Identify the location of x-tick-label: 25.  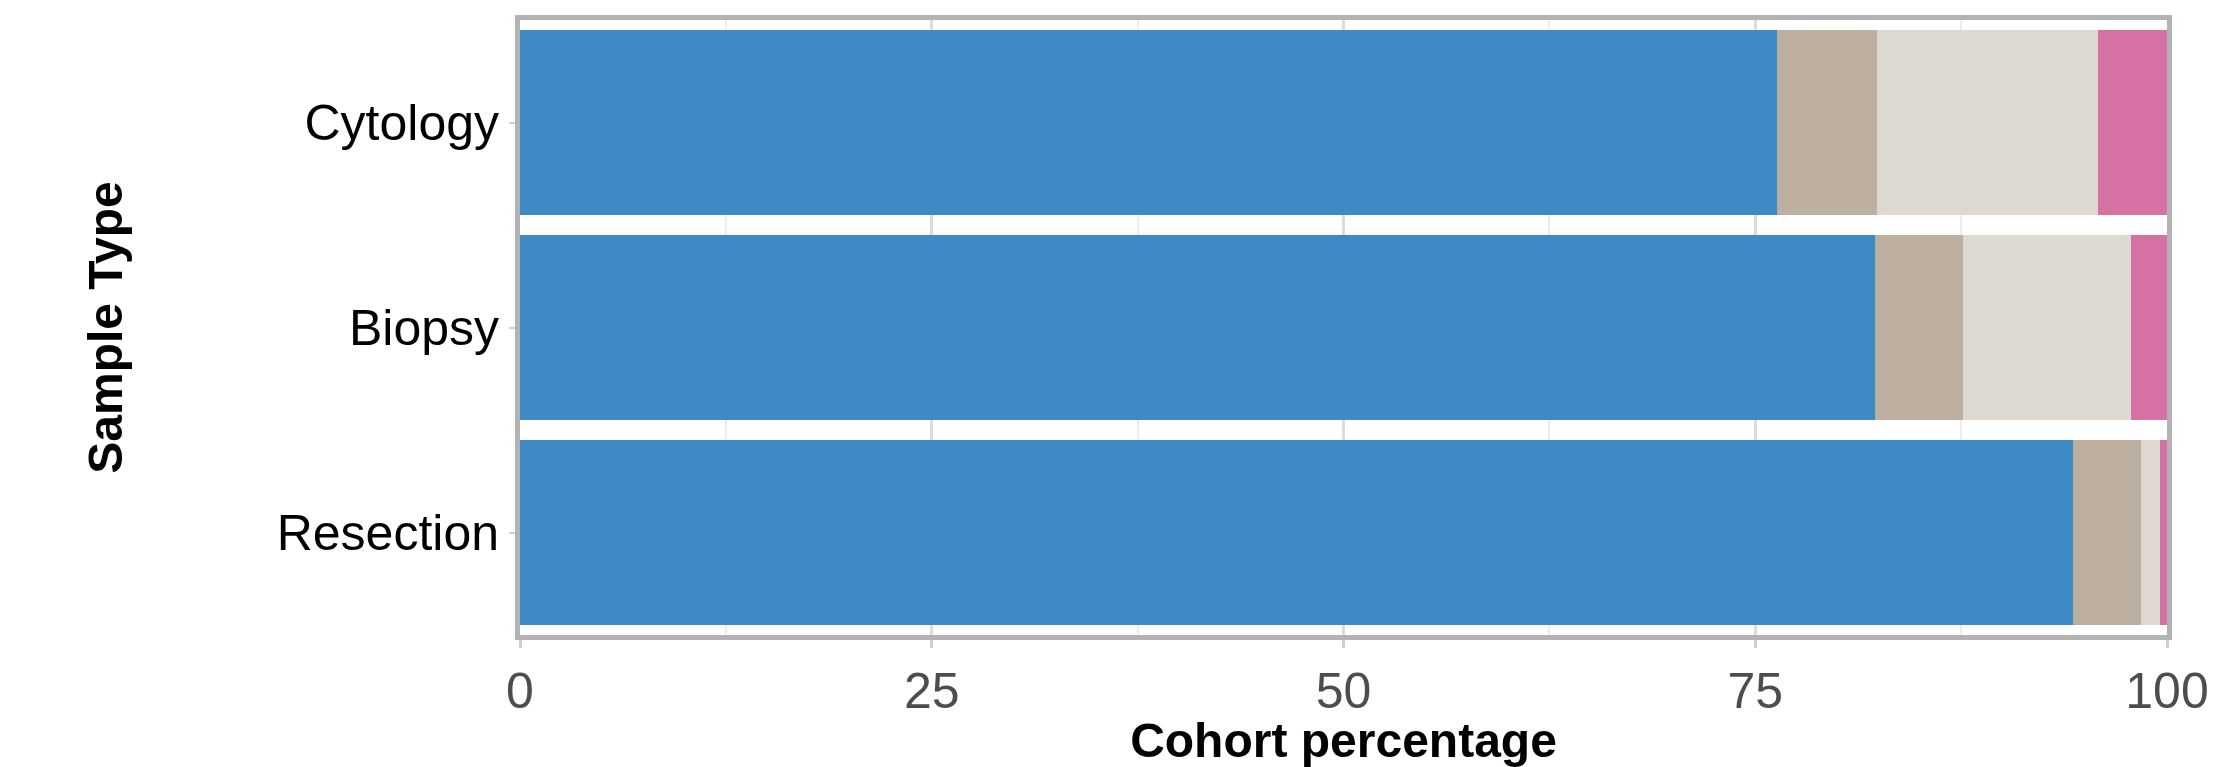
(931, 691).